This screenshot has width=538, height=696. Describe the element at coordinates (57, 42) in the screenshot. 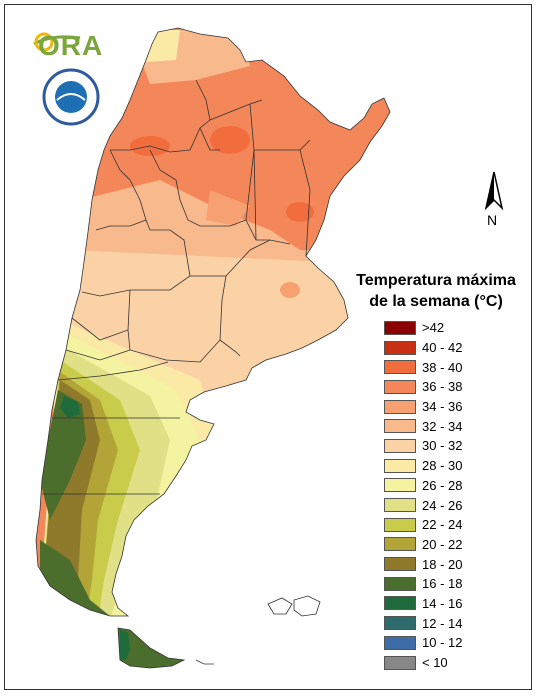

I see `ora-logo-swoosh-icon` at that location.